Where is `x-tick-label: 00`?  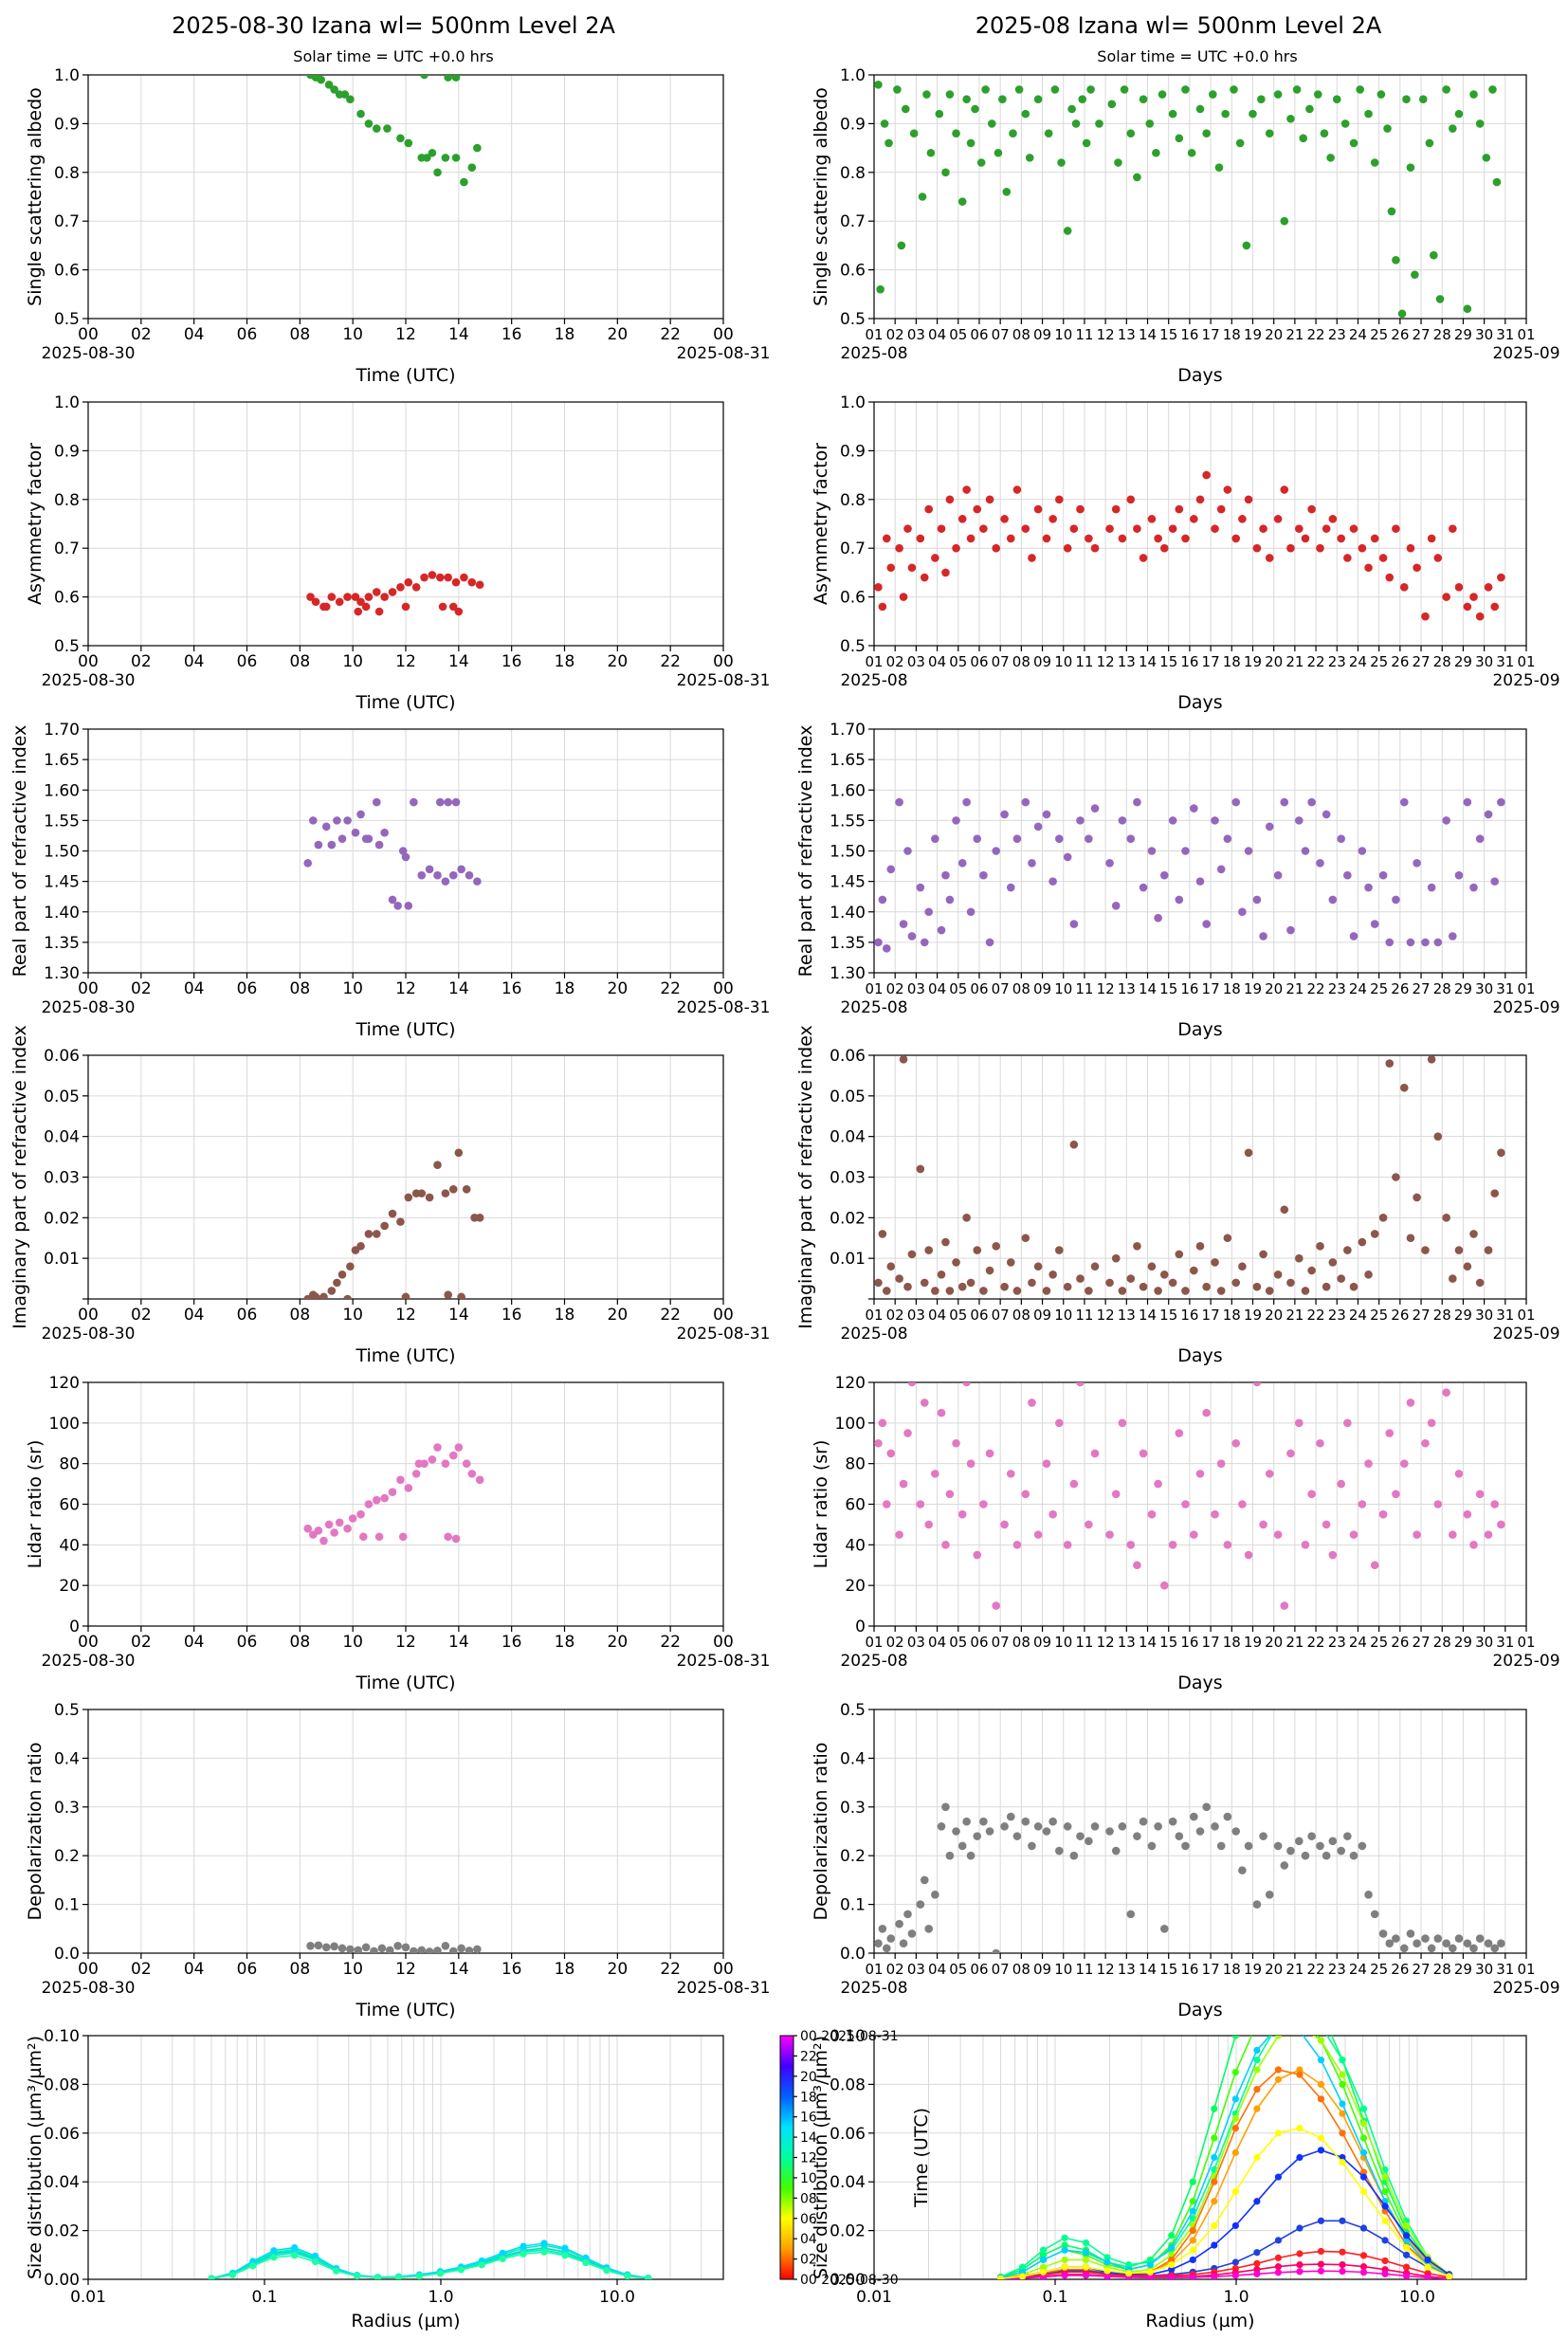 x-tick-label: 00 is located at coordinates (88, 661).